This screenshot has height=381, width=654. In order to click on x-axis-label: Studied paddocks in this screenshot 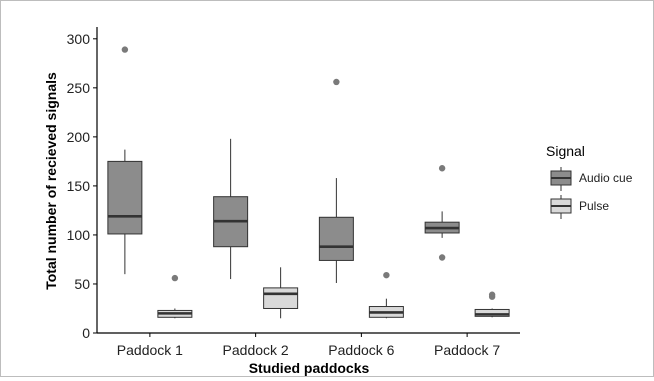, I will do `click(309, 368)`.